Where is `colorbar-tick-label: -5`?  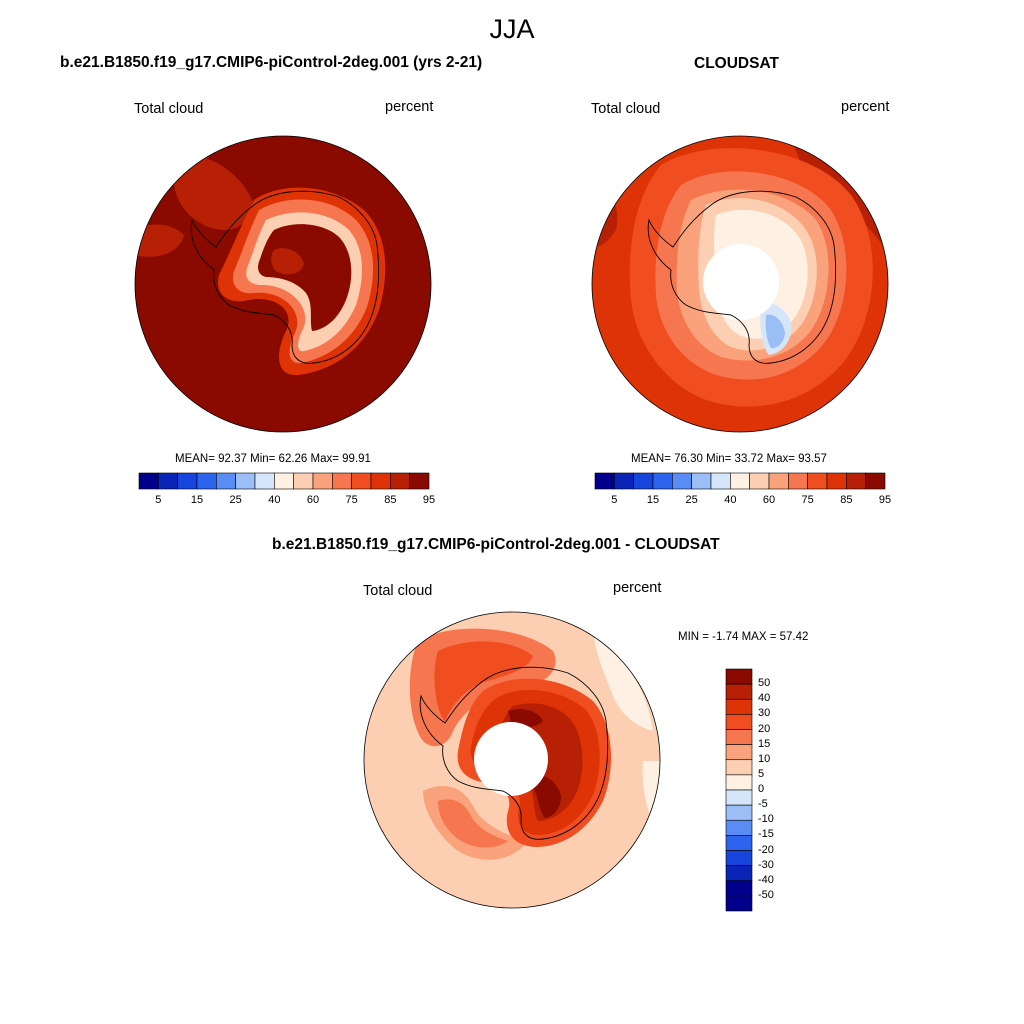 colorbar-tick-label: -5 is located at coordinates (763, 804).